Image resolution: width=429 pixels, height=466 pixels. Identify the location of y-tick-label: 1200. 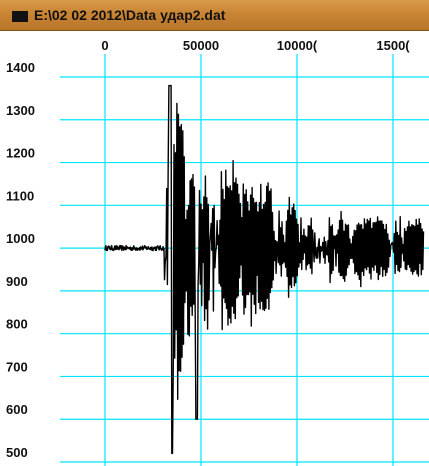
(20, 153).